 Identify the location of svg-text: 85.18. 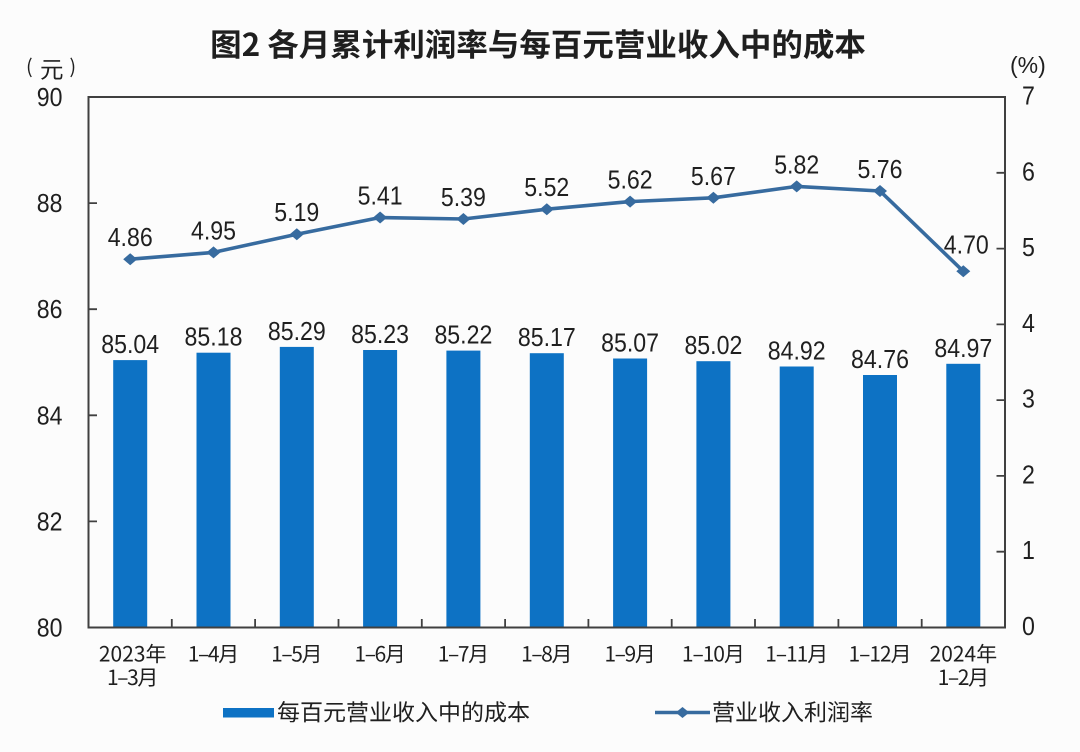
(214, 337).